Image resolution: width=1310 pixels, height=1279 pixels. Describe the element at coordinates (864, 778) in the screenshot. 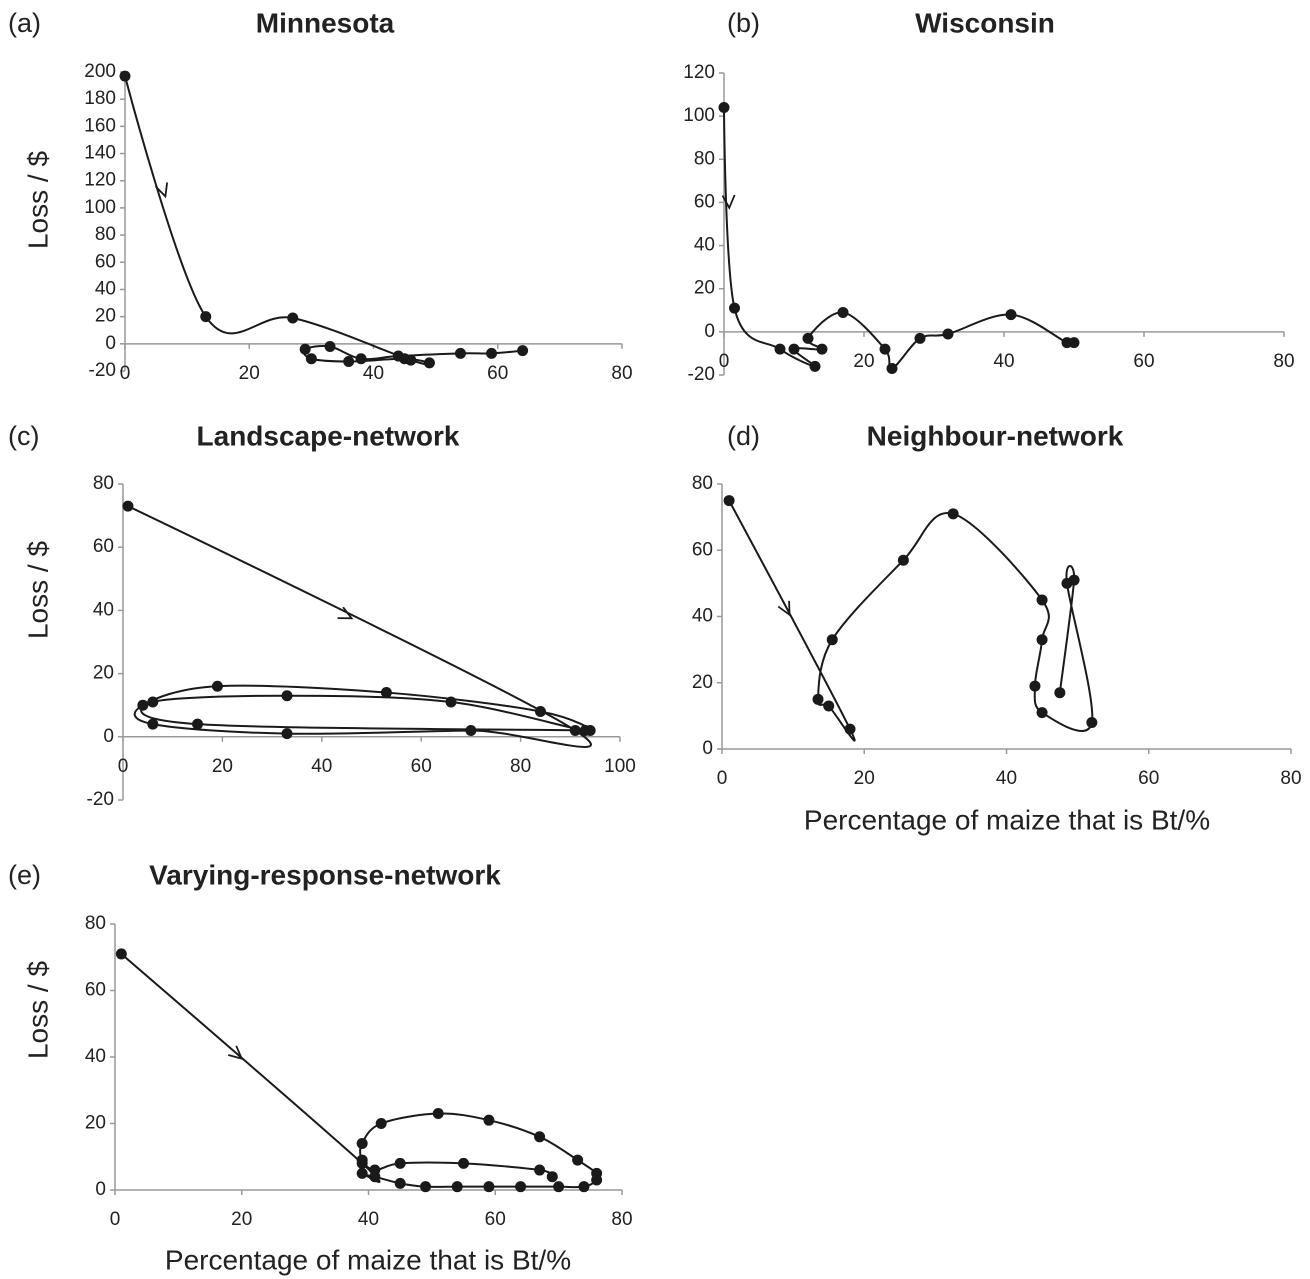

I see `x-tick-label: 20` at that location.